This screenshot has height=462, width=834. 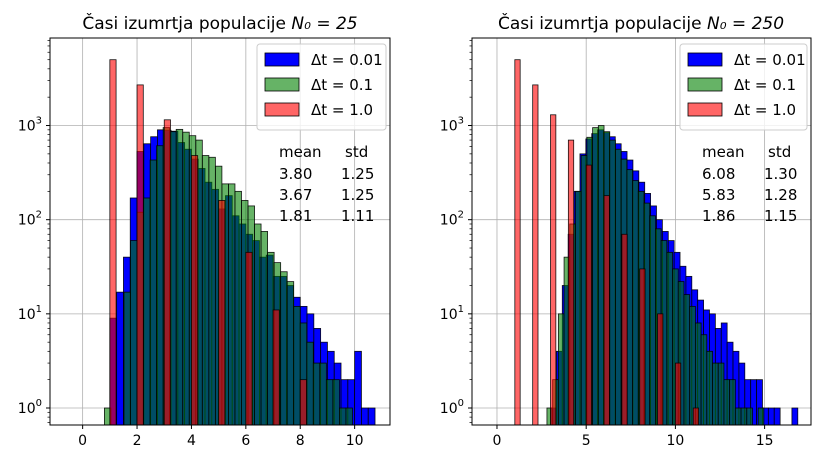 I want to click on chart-title: Časi izumrtja populacije N₀ = 250, so click(x=641, y=23).